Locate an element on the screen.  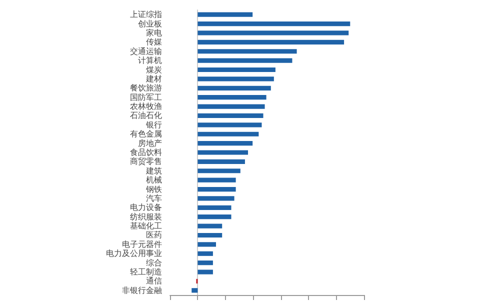
y-tick-label: 传媒 is located at coordinates (154, 42).